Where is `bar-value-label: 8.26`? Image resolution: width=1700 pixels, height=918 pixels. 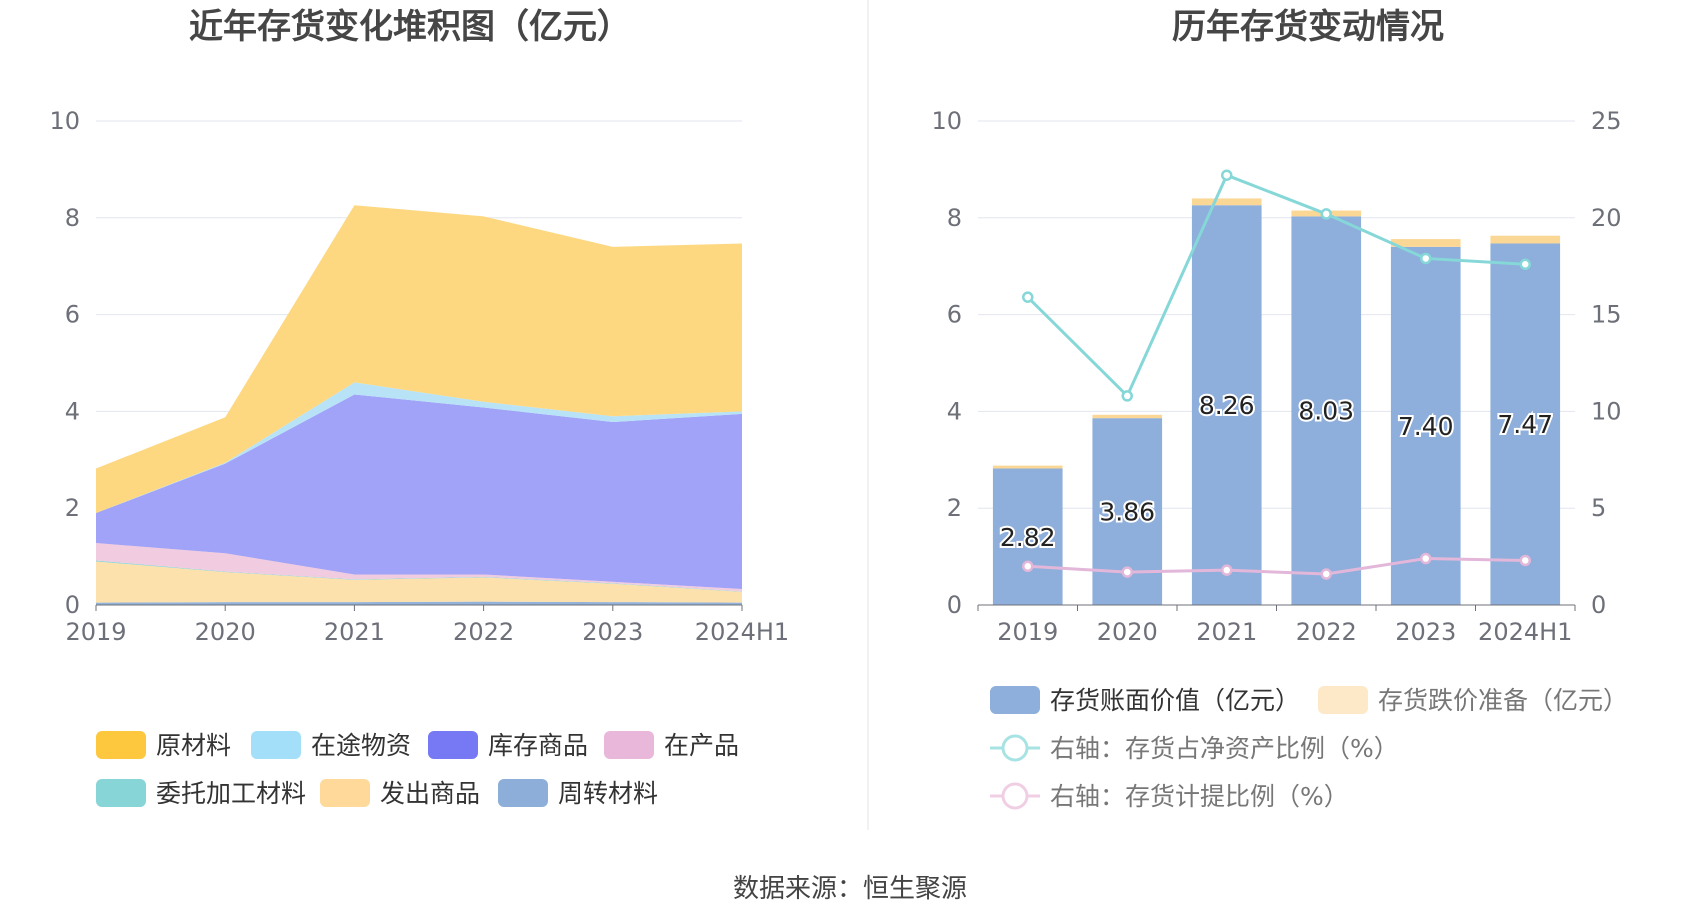
bar-value-label: 8.26 is located at coordinates (1227, 405).